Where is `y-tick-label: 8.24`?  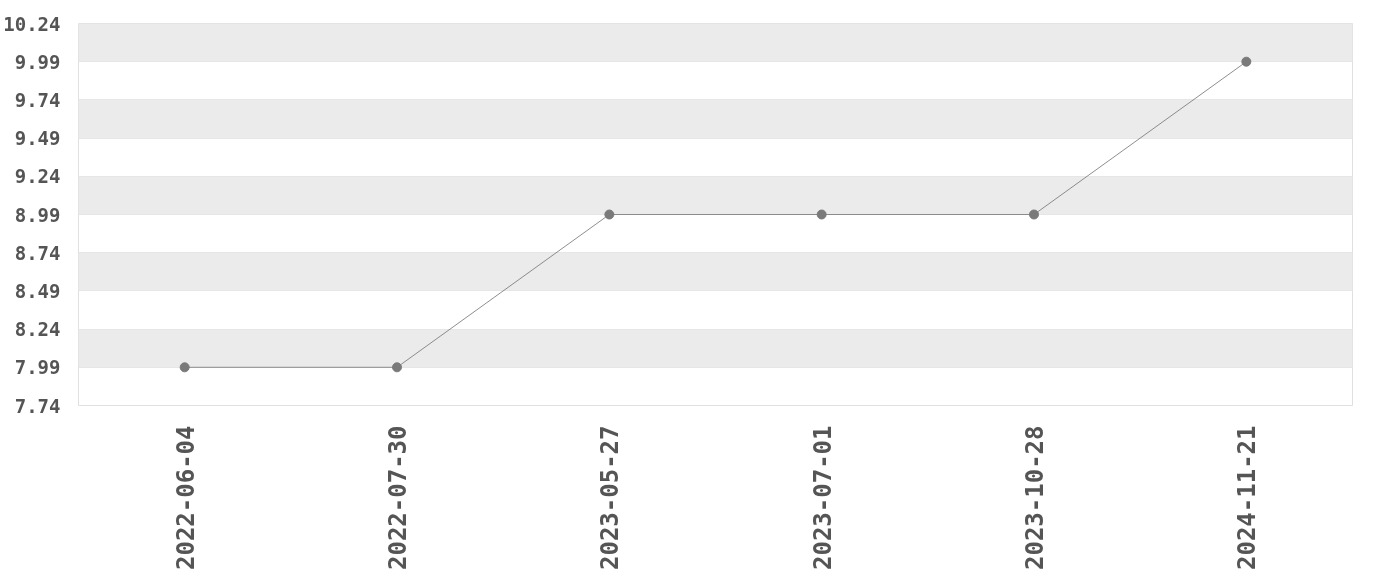 y-tick-label: 8.24 is located at coordinates (37, 329).